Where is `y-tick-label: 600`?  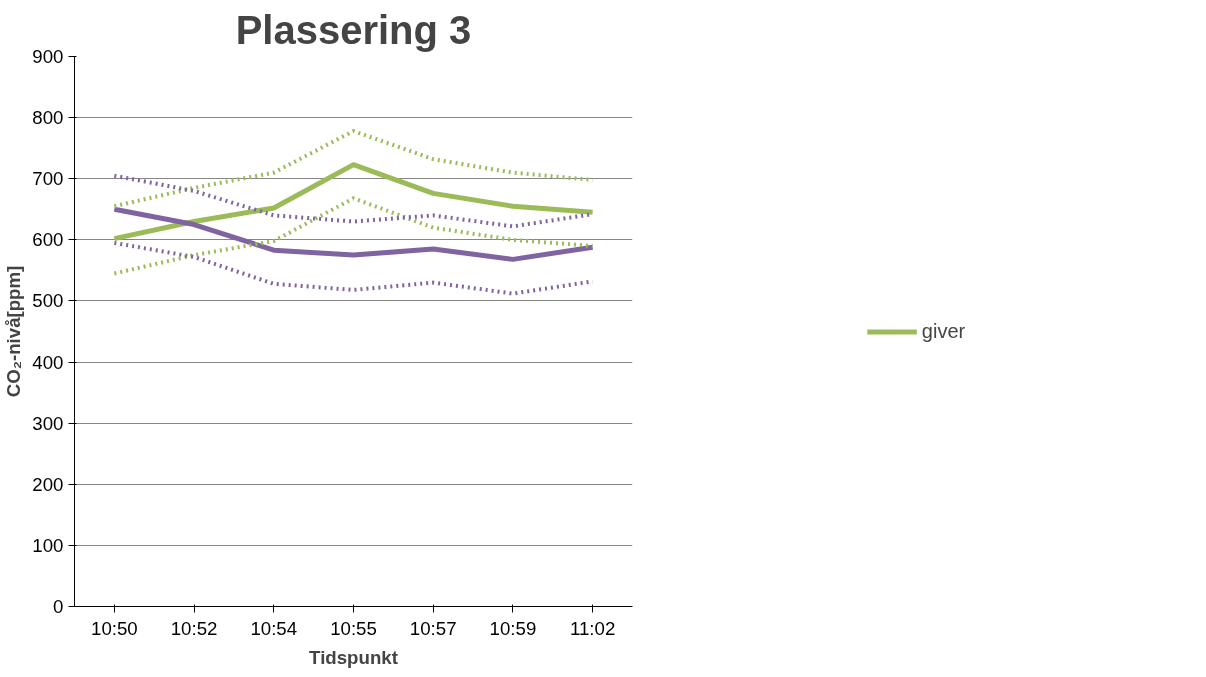 y-tick-label: 600 is located at coordinates (48, 240).